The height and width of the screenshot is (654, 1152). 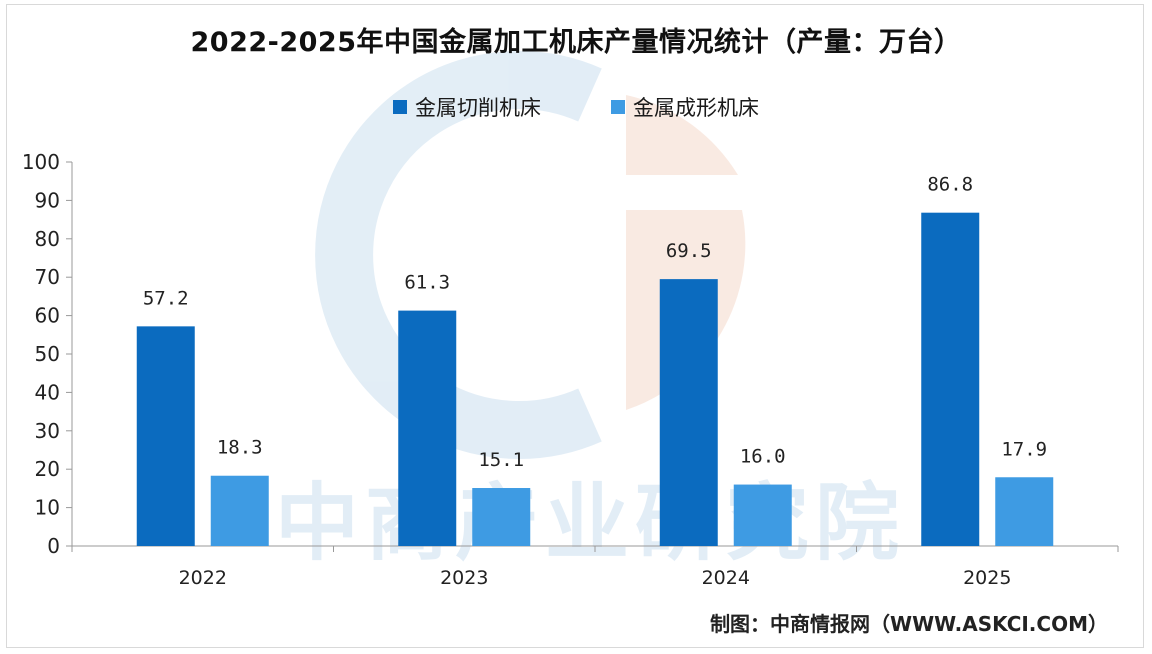 I want to click on chart-title: 2022-2025年中国金属加工机床产量情况统计（产量：万台）, so click(x=576, y=42).